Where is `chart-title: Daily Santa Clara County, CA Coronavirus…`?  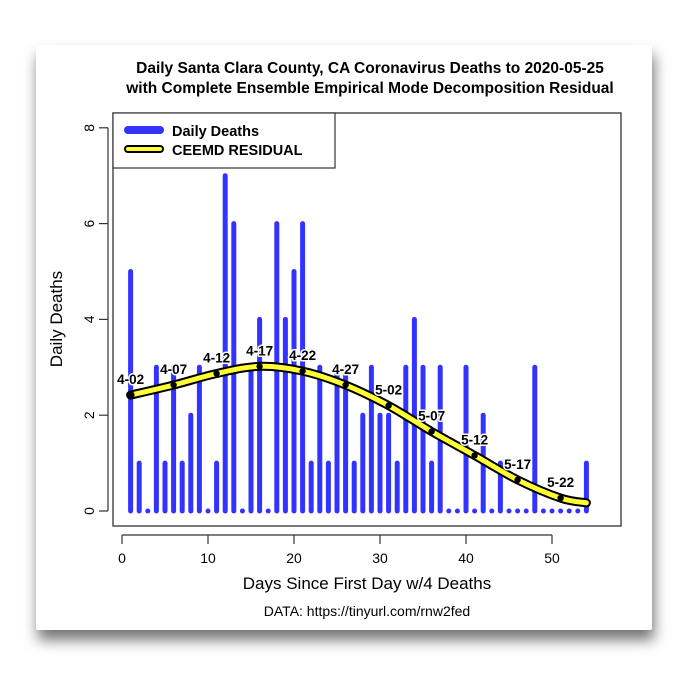
chart-title: Daily Santa Clara County, CA Coronavirus… is located at coordinates (370, 68).